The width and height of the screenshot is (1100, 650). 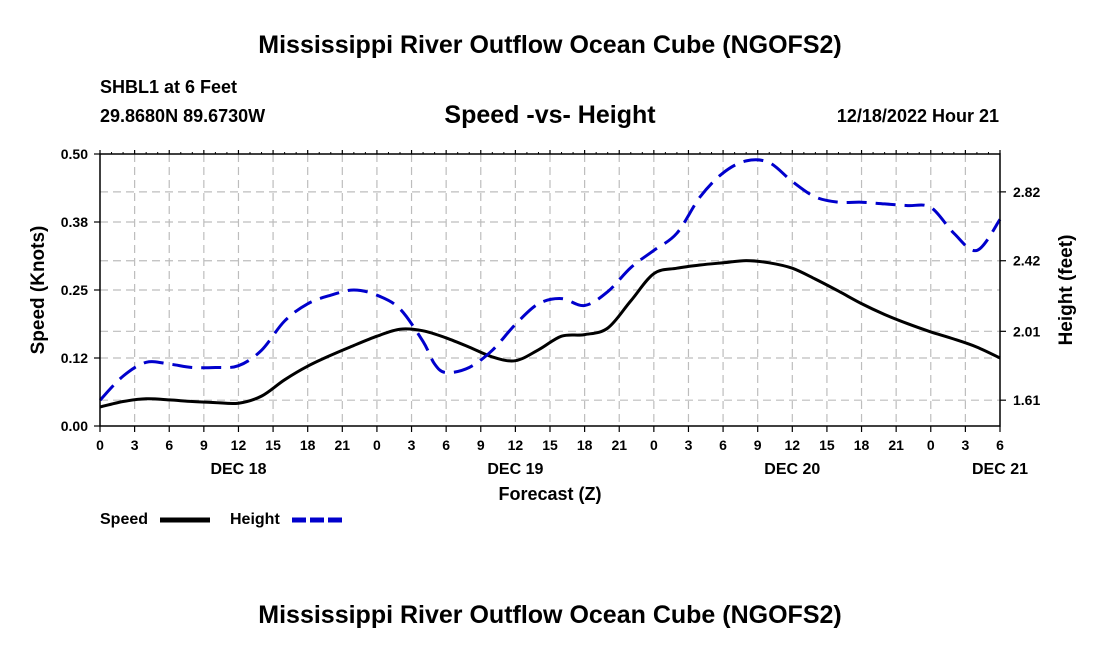 I want to click on x-day-label: DEC 19, so click(x=515, y=469).